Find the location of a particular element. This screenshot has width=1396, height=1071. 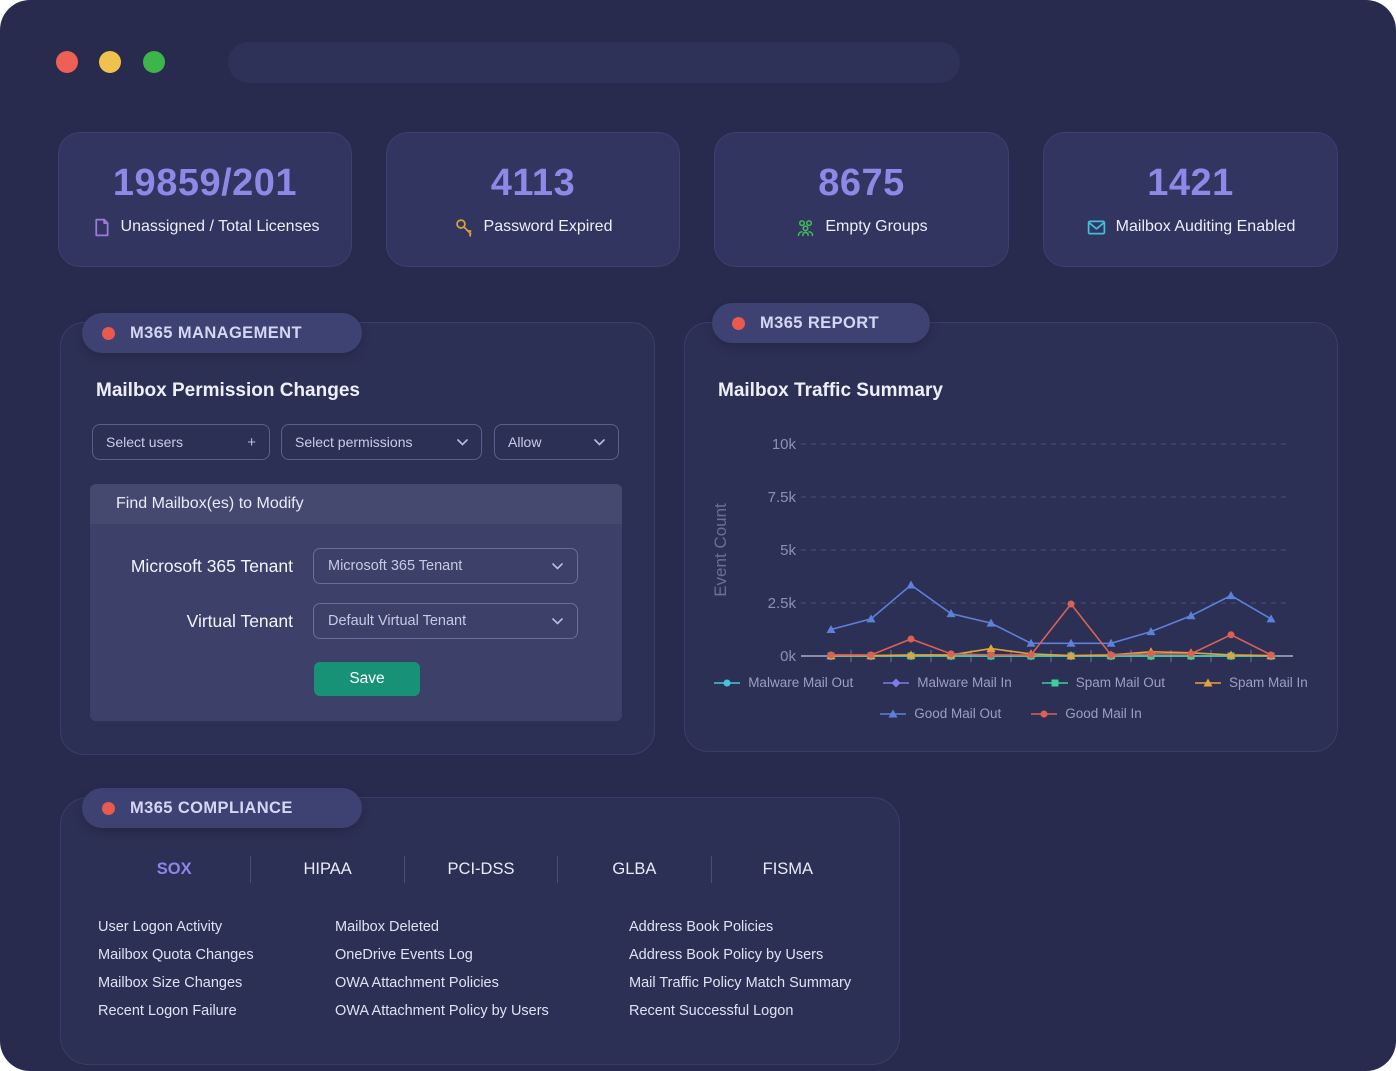

tab-fisma: FISMA is located at coordinates (788, 869).